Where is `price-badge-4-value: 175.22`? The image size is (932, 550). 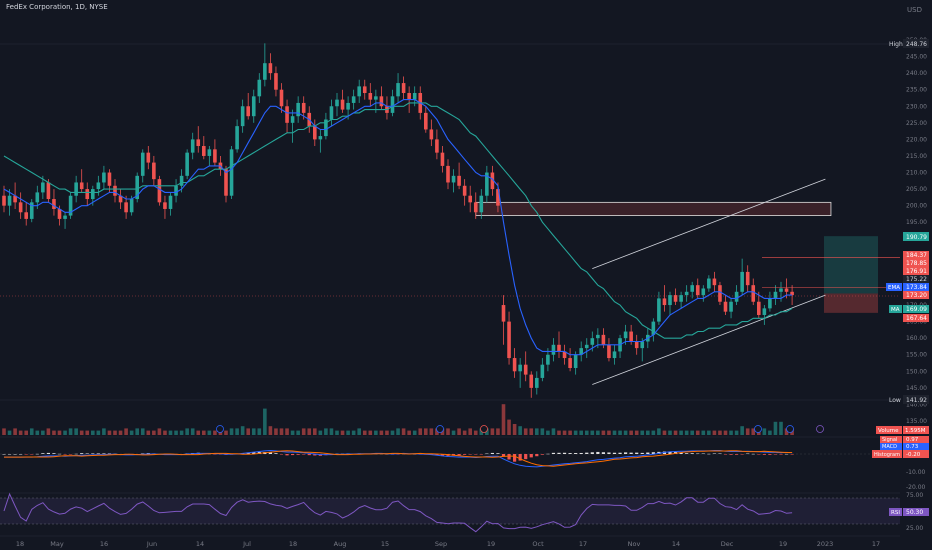 price-badge-4-value: 175.22 is located at coordinates (916, 279).